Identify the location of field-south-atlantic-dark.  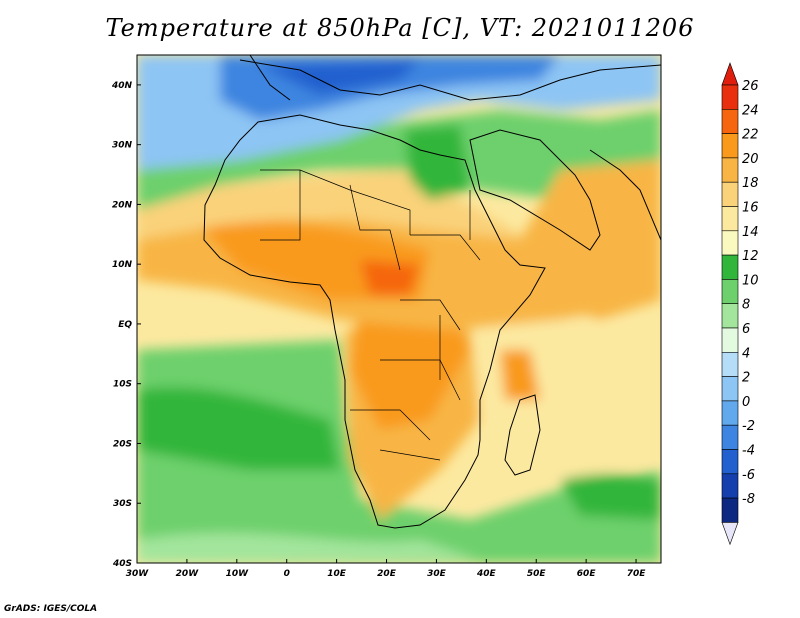
(238, 428).